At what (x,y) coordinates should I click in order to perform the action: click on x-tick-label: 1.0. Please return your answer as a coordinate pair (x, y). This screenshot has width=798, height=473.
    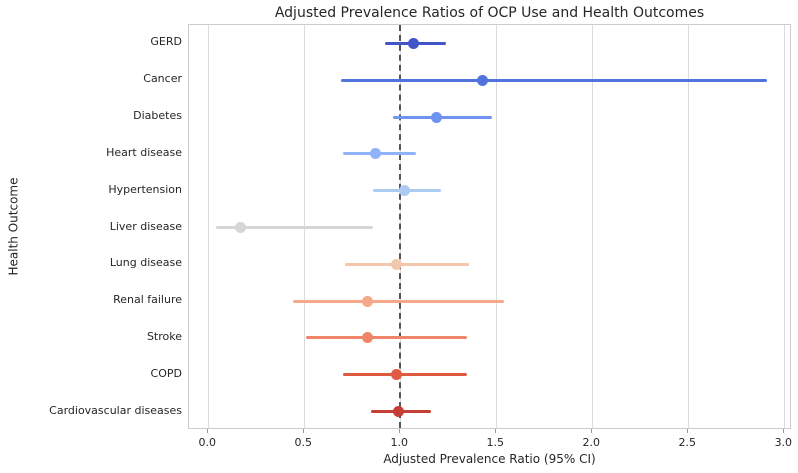
    Looking at the image, I should click on (399, 442).